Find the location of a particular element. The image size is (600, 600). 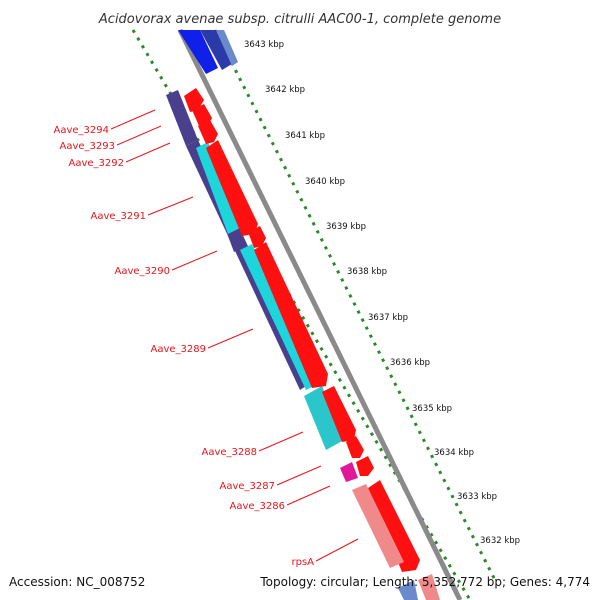

gene-aave-3290-body is located at coordinates (237, 241).